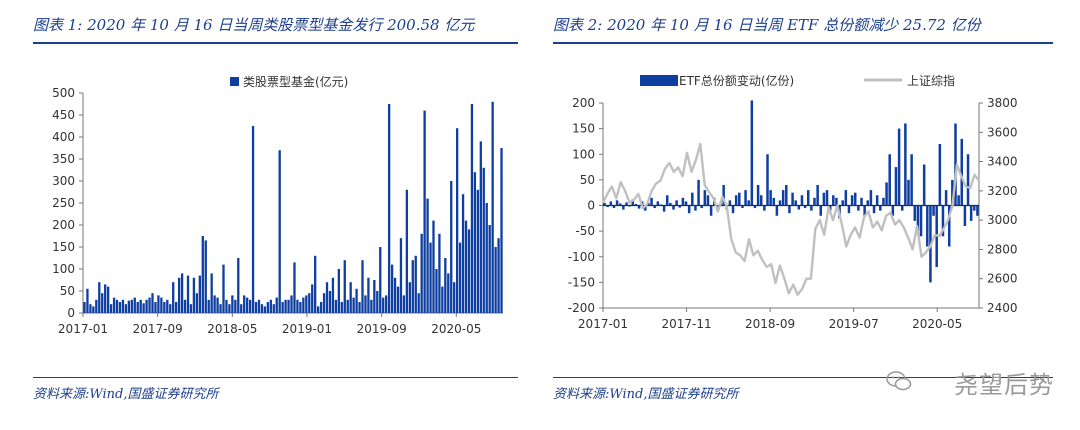  I want to click on y-tick-label: 100, so click(63, 269).